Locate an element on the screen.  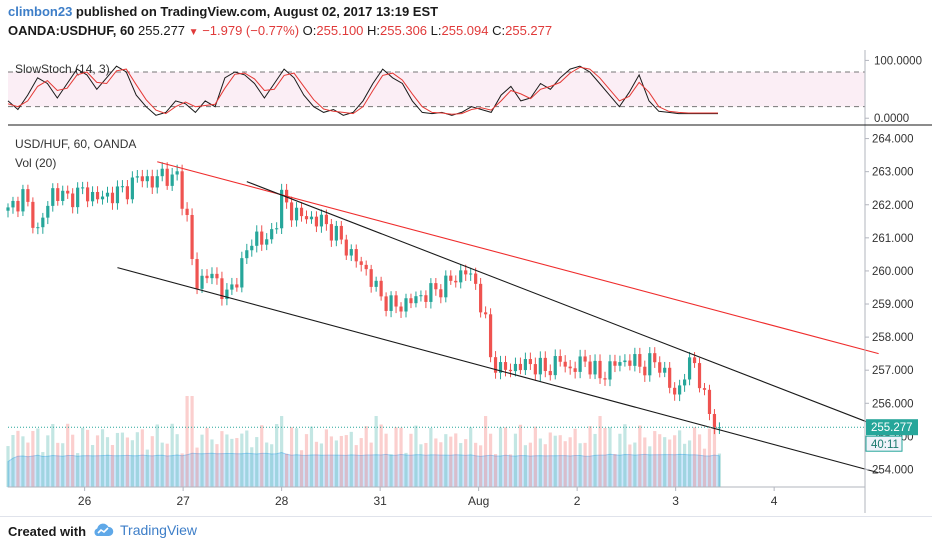
price-tick-label: 254.000 is located at coordinates (893, 470).